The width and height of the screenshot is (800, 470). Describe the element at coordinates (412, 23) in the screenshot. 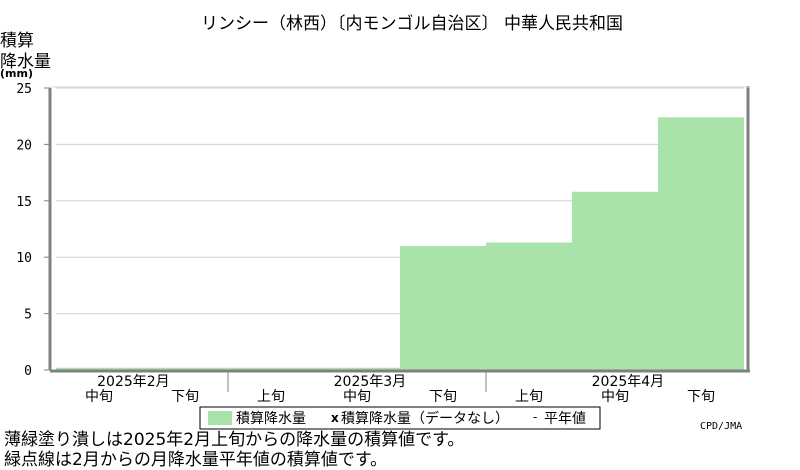

I see `chart-title: リンシー（林西）〔内モンゴル自治区〕 中華人民共和国` at that location.